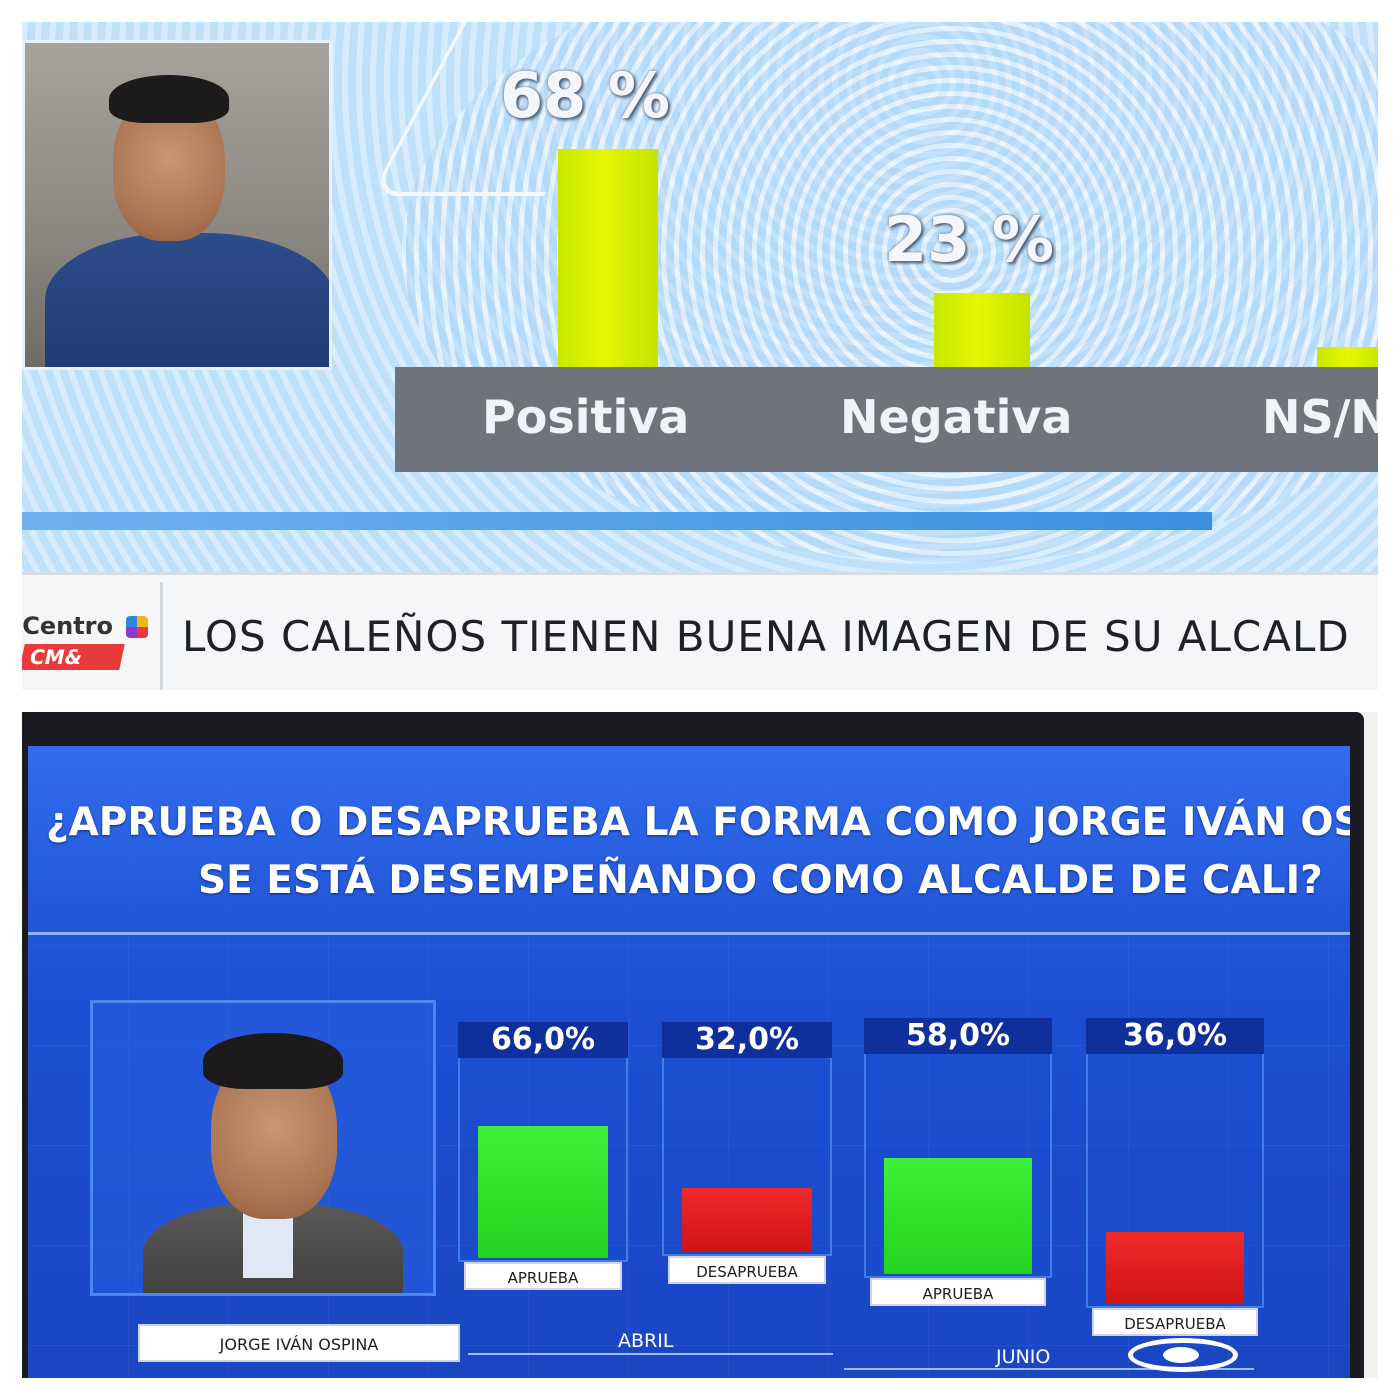  Describe the element at coordinates (585, 96) in the screenshot. I see `value-label-0: 68 %` at that location.